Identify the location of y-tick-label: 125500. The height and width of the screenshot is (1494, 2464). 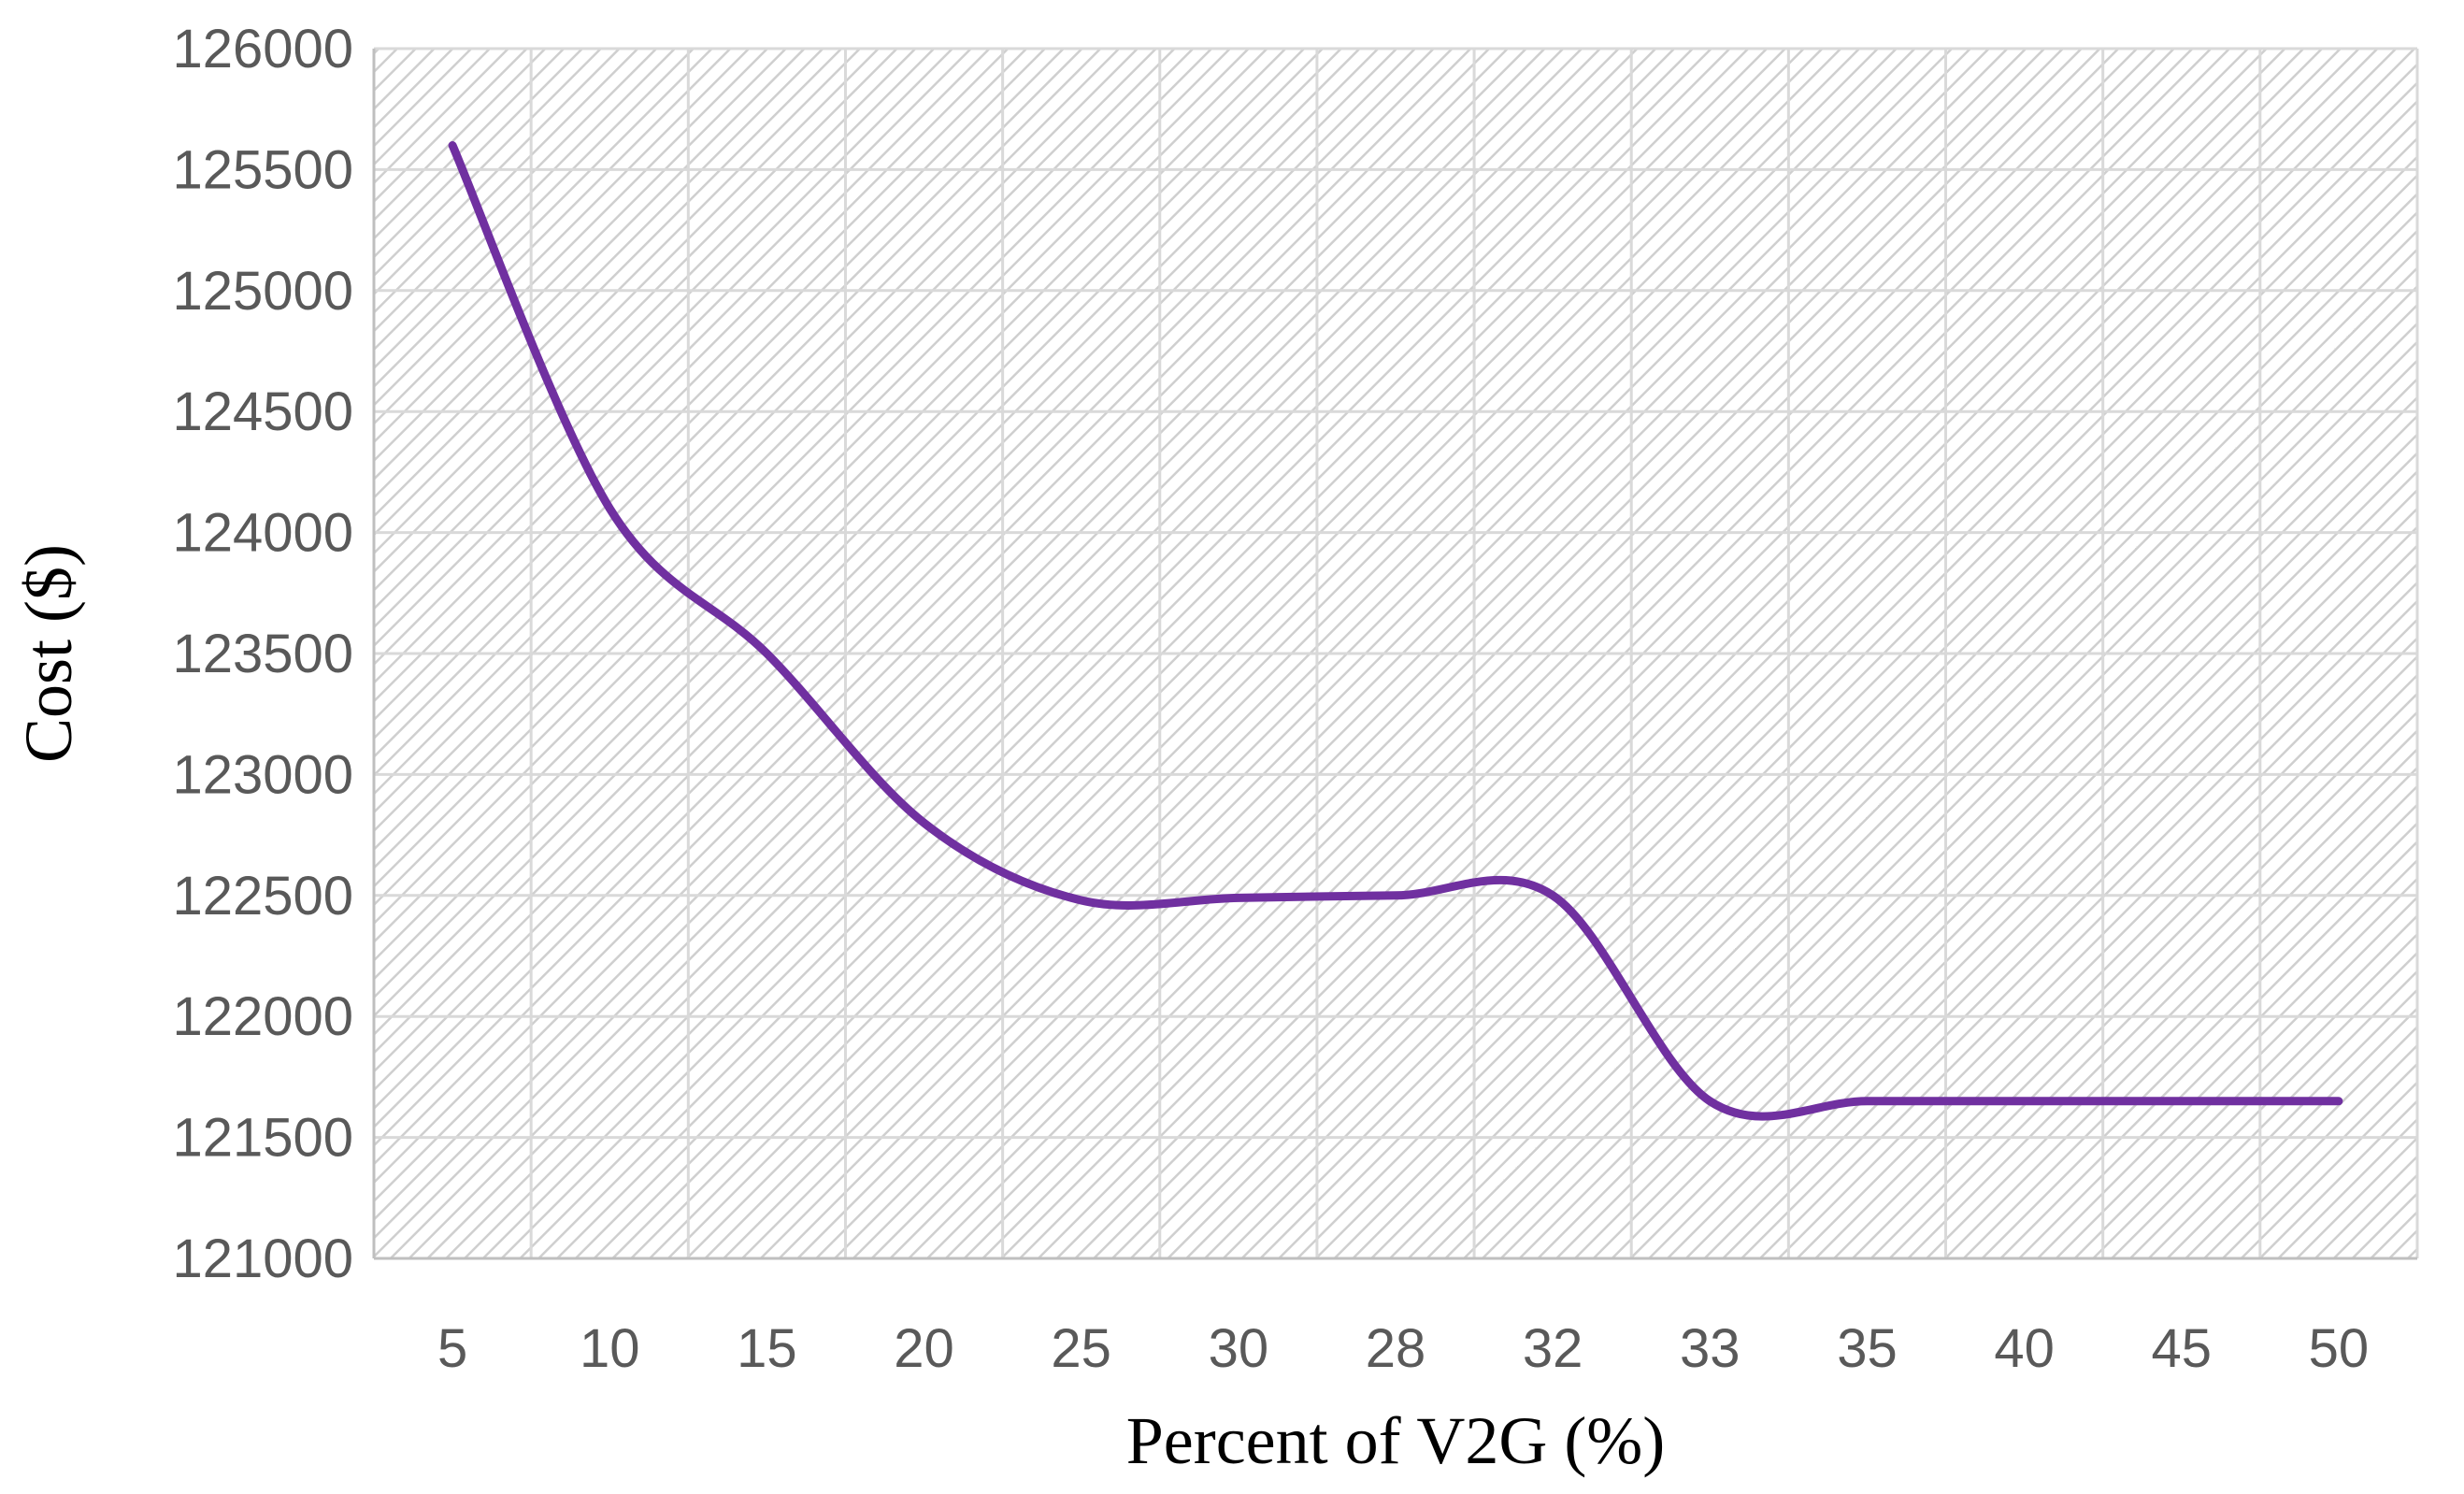
(262, 169).